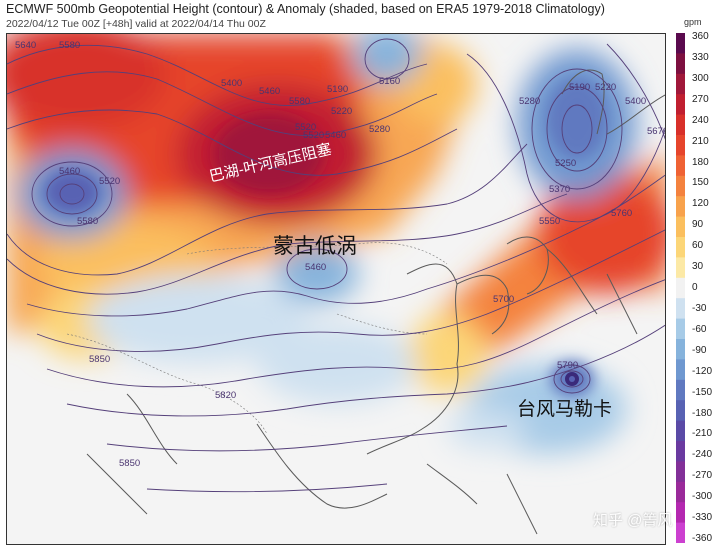 The height and width of the screenshot is (550, 720). I want to click on colorbar-tick-label: 150, so click(700, 183).